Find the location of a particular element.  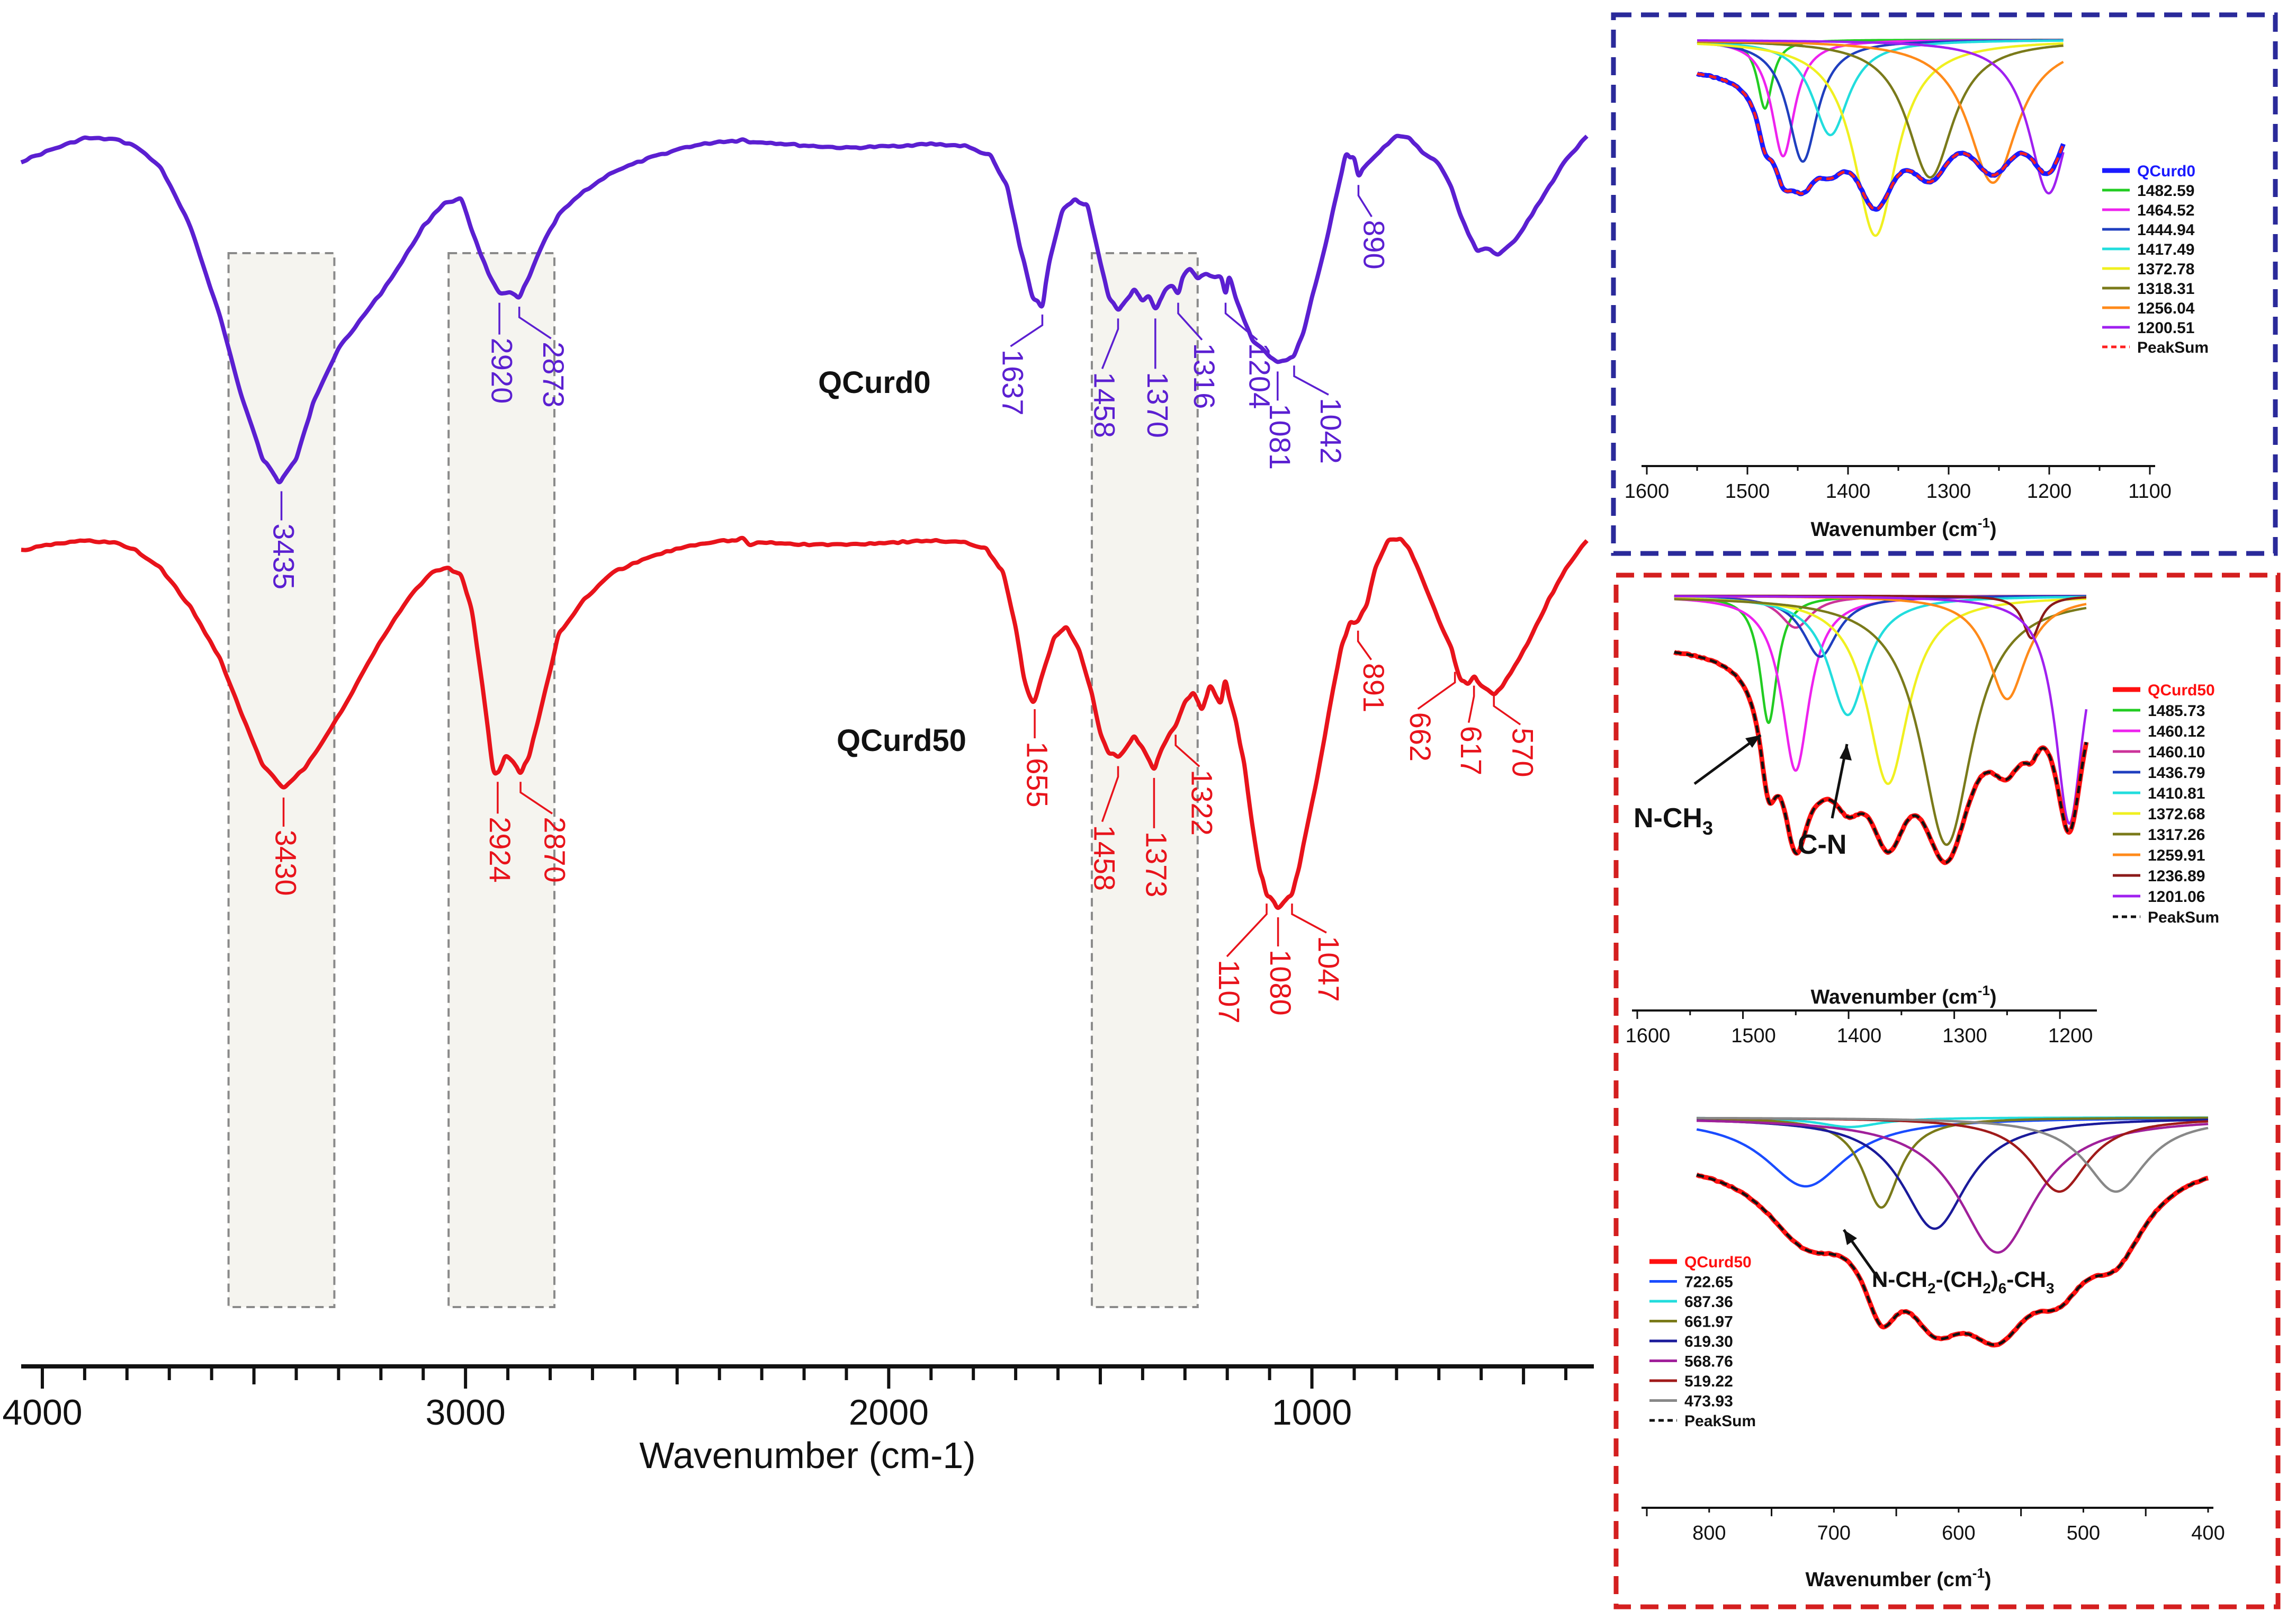

peak-label: 1047 is located at coordinates (1329, 969).